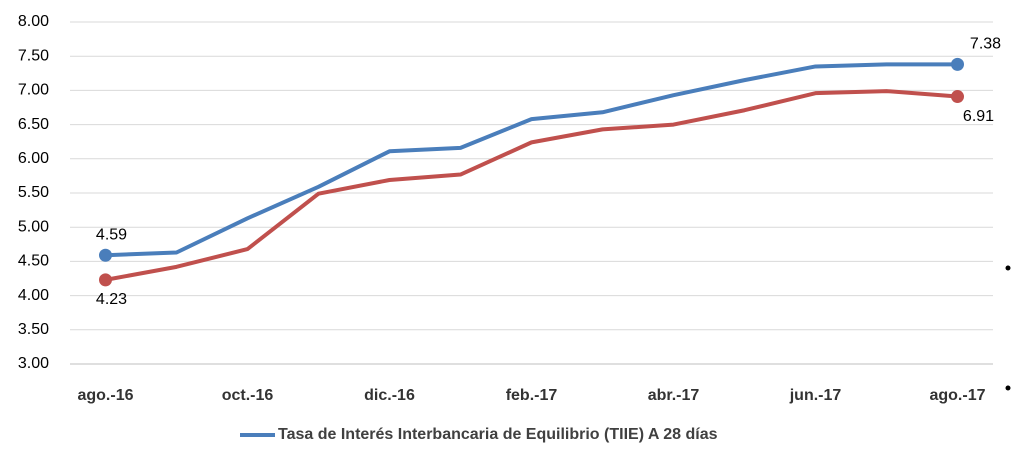  Describe the element at coordinates (248, 395) in the screenshot. I see `x-tick-label: oct.-16` at that location.